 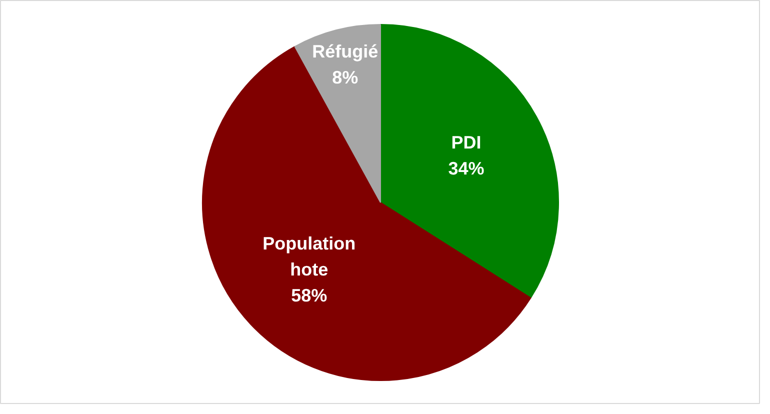 What do you see at coordinates (345, 78) in the screenshot?
I see `data-label: 8%` at bounding box center [345, 78].